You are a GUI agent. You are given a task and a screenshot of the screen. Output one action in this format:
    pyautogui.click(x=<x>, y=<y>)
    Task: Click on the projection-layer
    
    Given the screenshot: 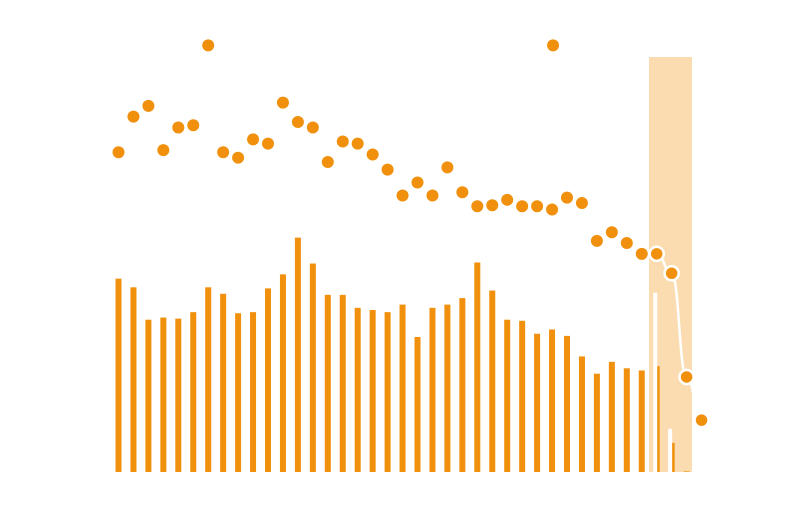 What is the action you would take?
    pyautogui.click(x=679, y=358)
    